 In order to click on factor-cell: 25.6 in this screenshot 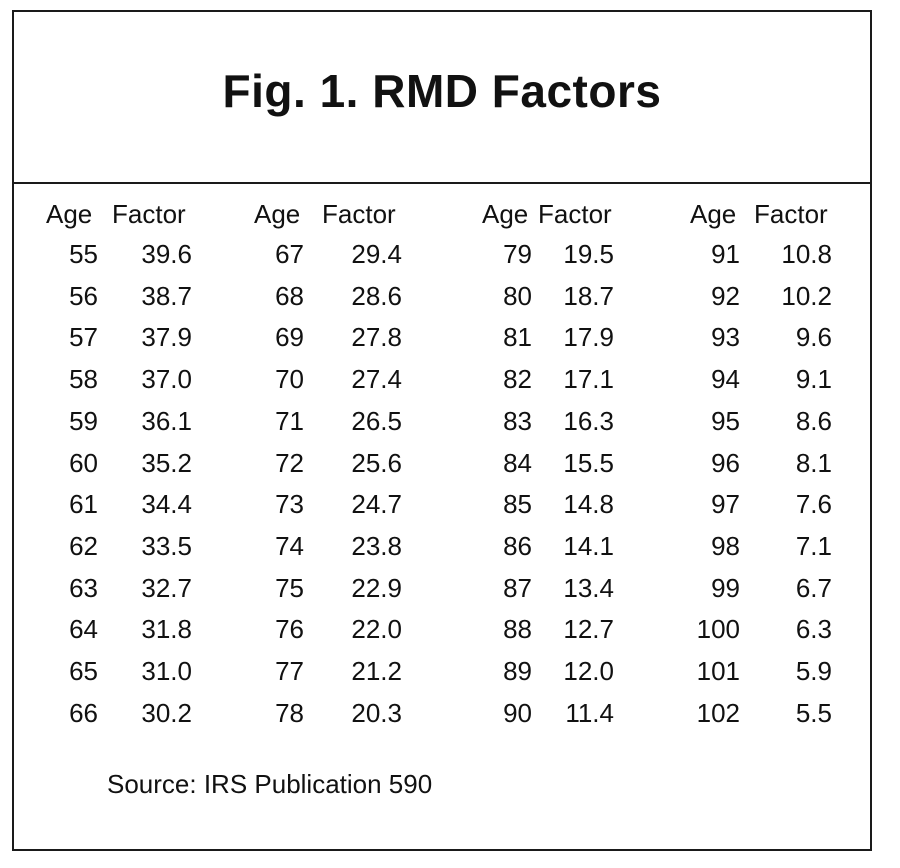, I will do `click(376, 462)`.